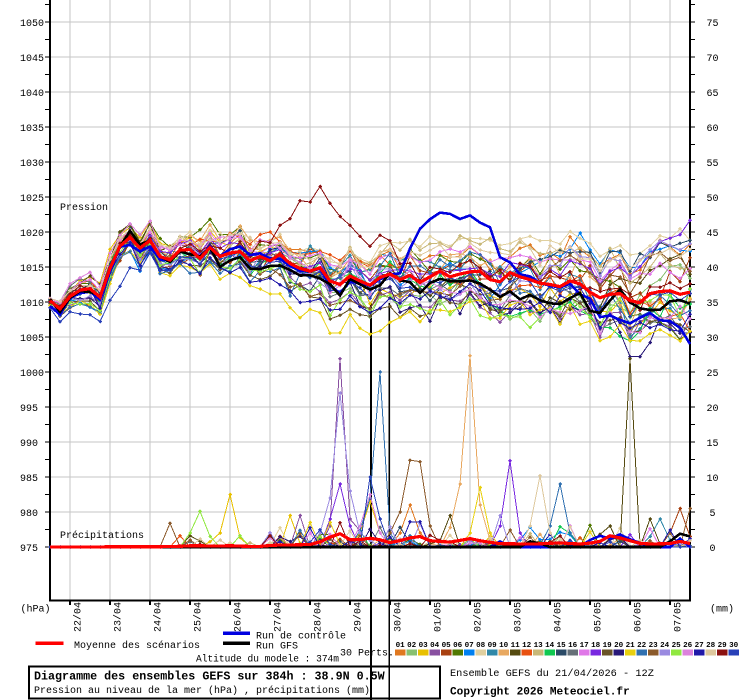  Describe the element at coordinates (32, 339) in the screenshot. I see `svg-text: 1005` at that location.